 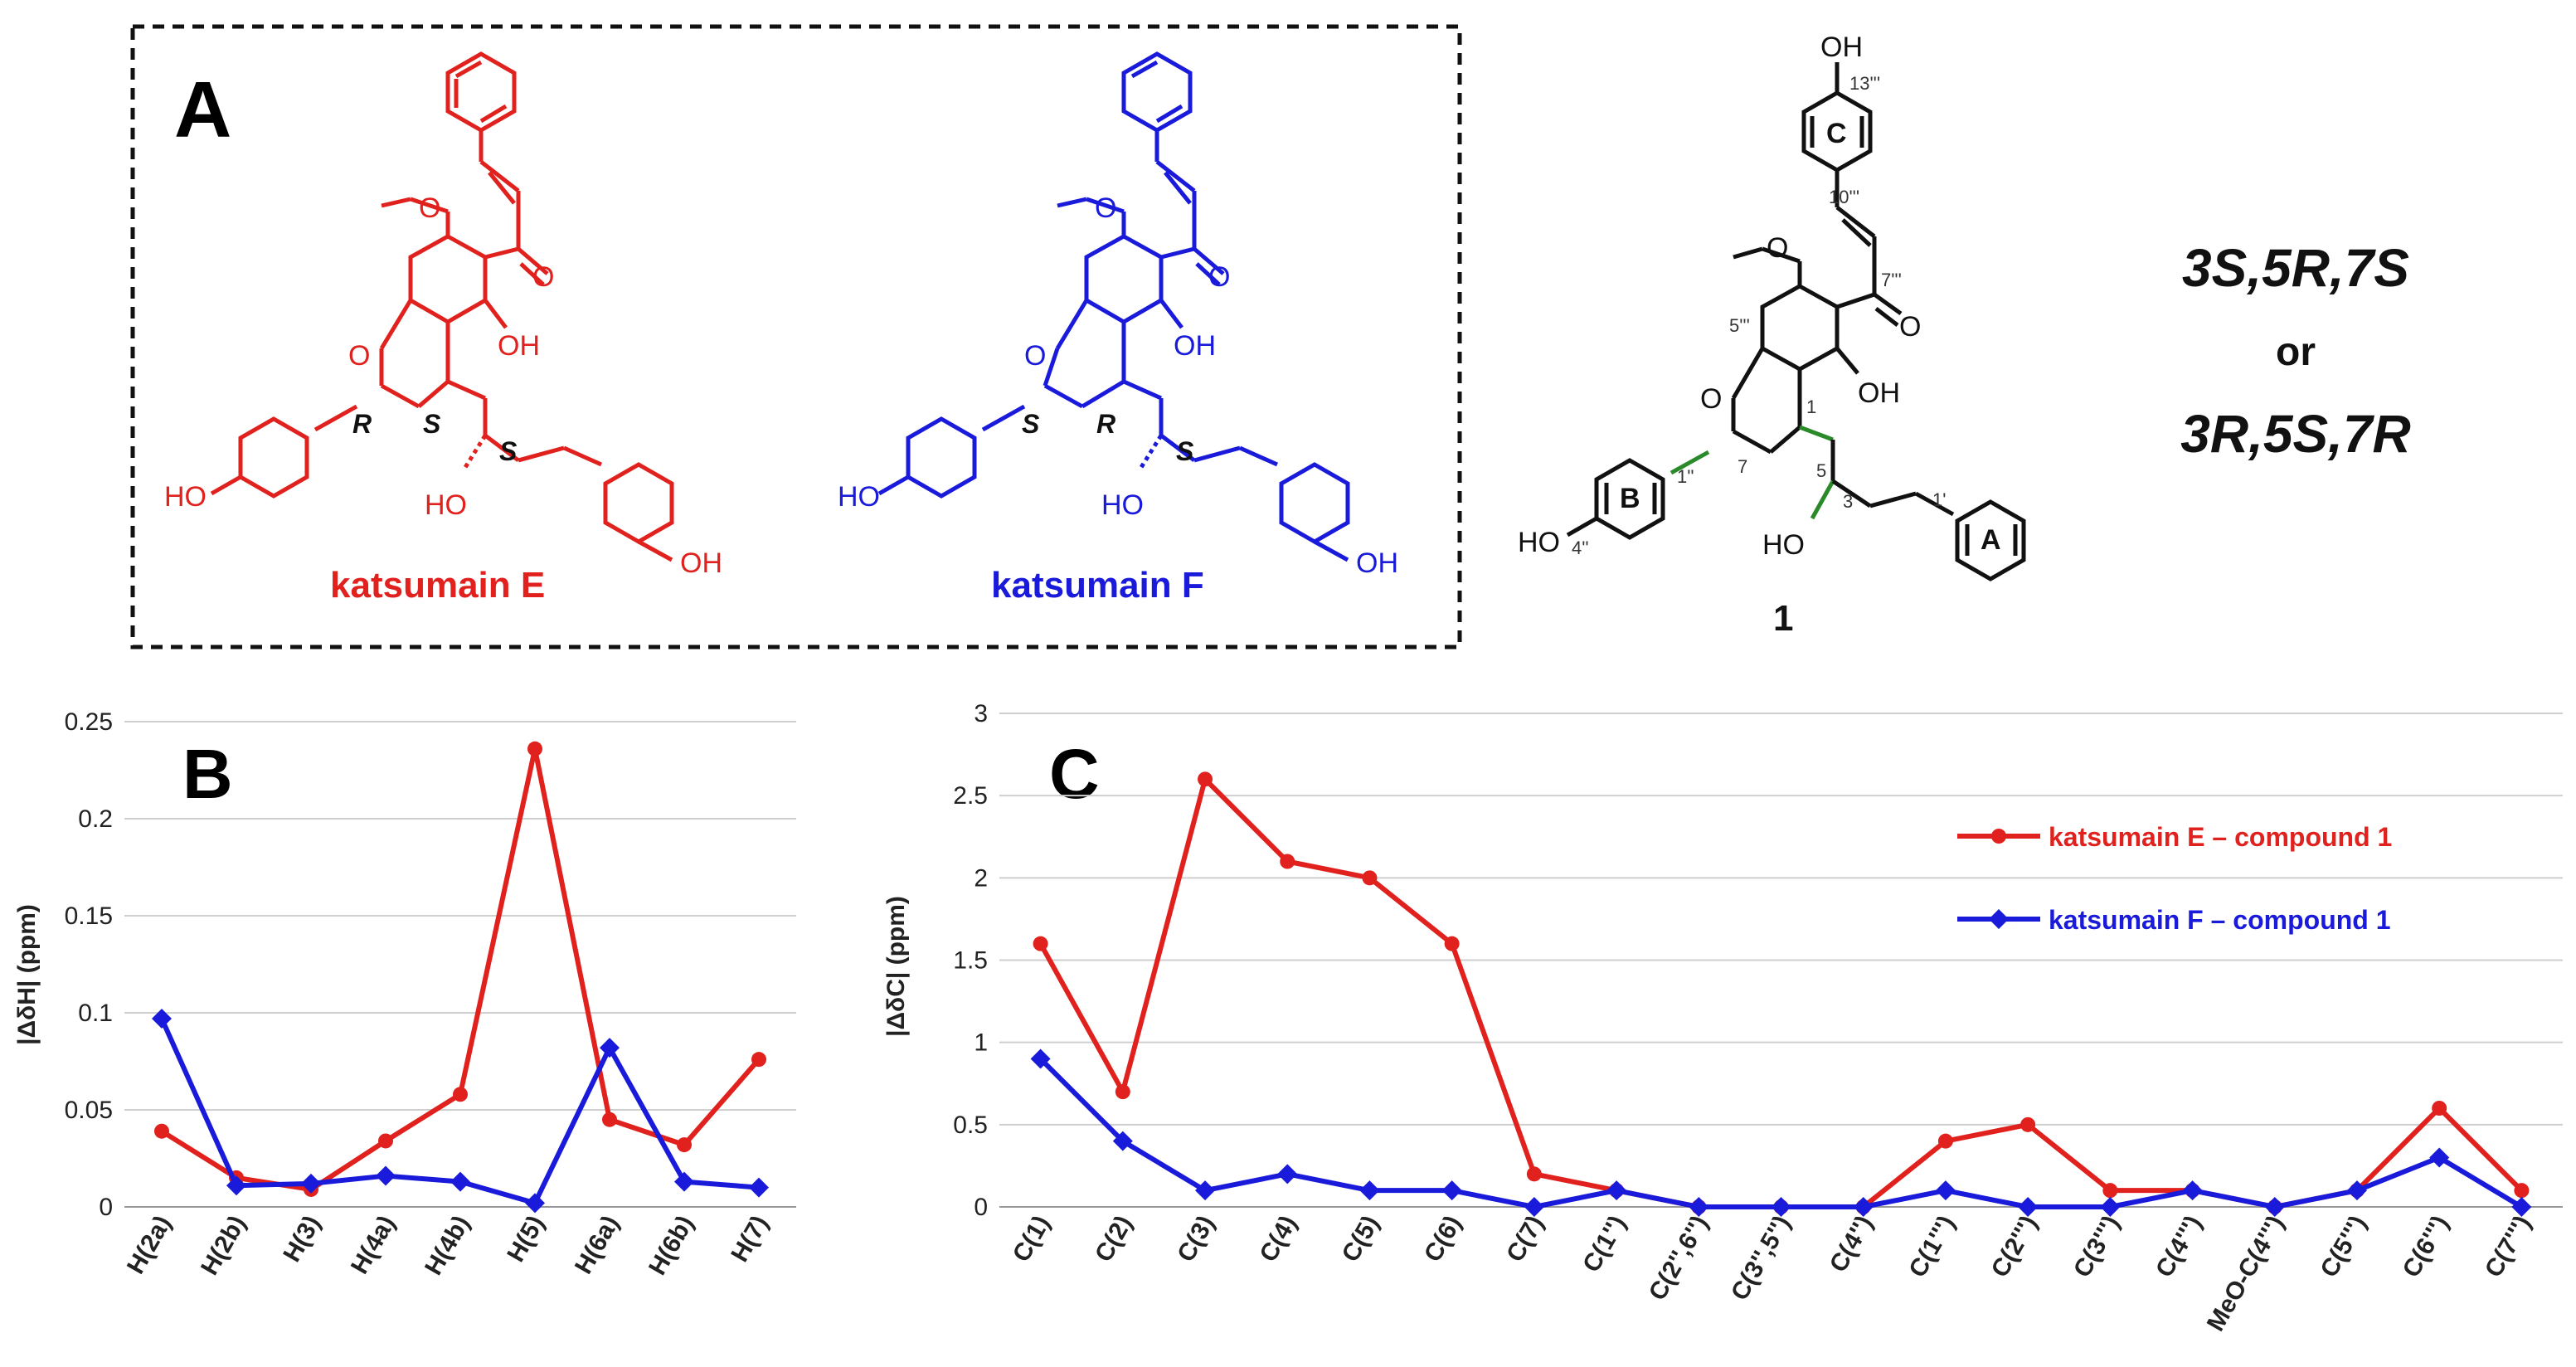 I want to click on configuration-text: 3S,5R,7S or 3R,5S,7R, so click(x=2295, y=351).